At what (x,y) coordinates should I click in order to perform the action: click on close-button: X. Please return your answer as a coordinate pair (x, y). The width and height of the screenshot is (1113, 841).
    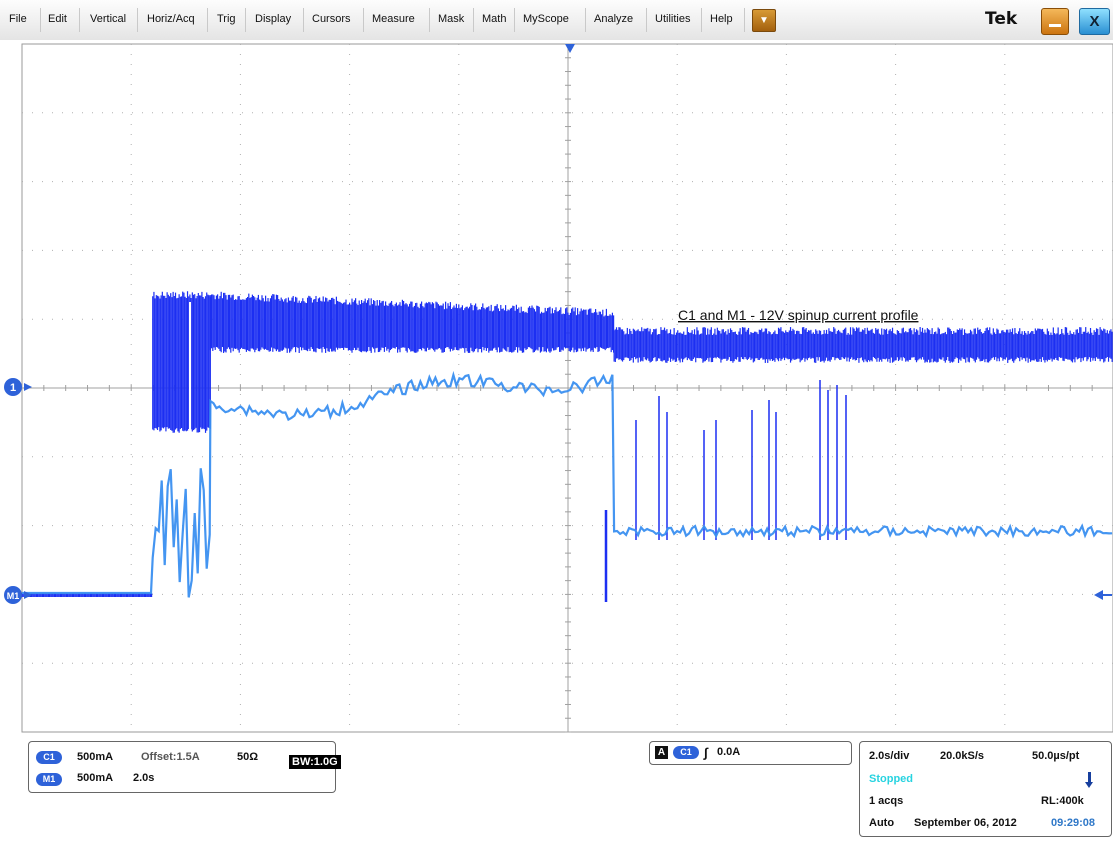
    Looking at the image, I should click on (1094, 21).